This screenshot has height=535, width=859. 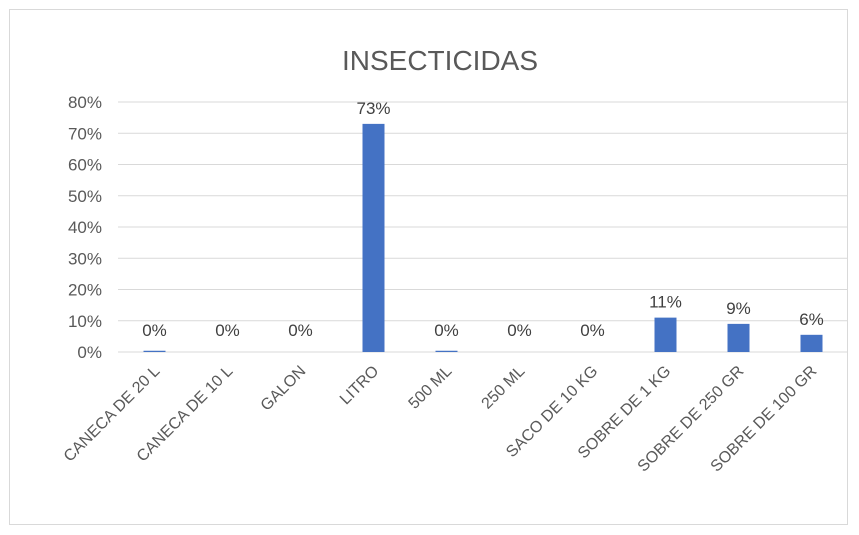 I want to click on y-tick-label: 50%, so click(x=85, y=196).